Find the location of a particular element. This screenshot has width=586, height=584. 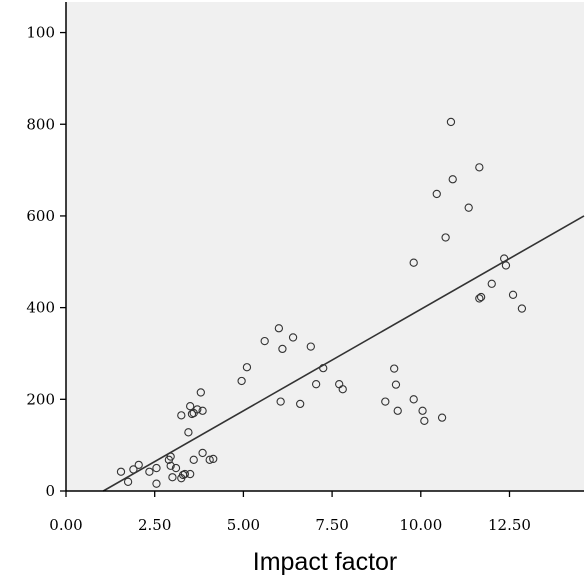

x-tick-label: 7.50 is located at coordinates (331, 525).